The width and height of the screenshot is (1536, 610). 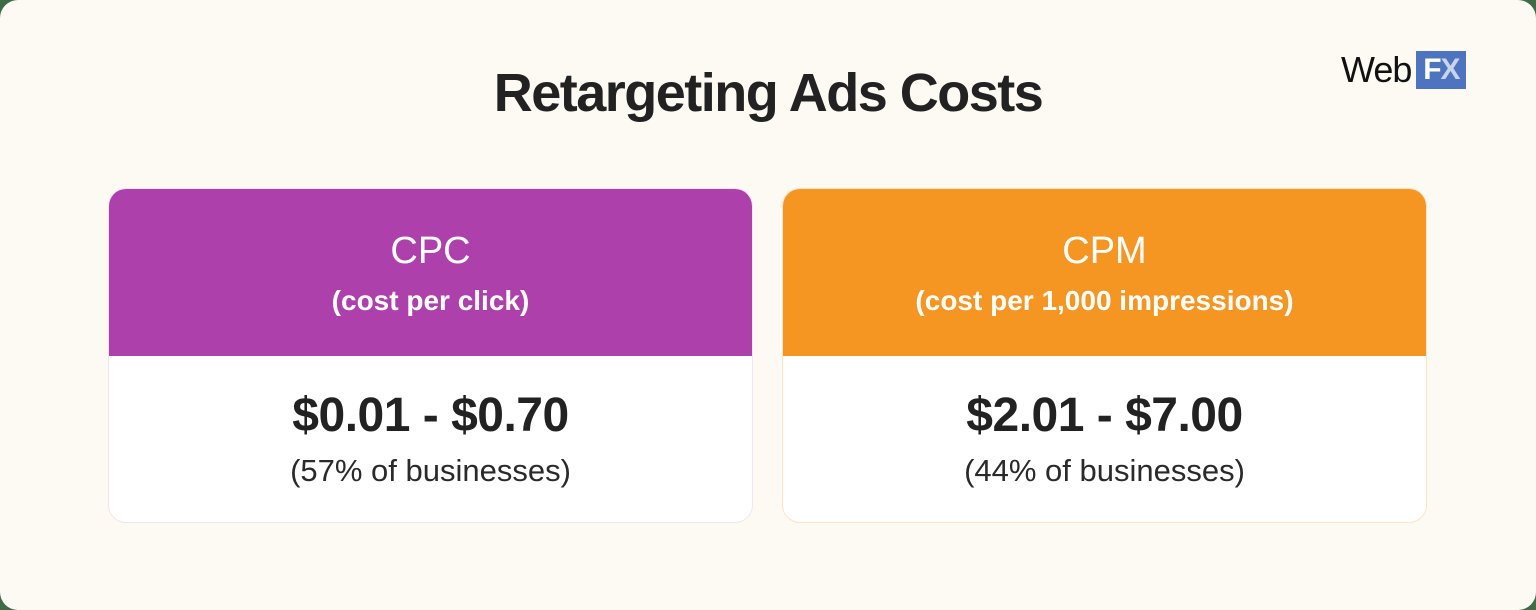 What do you see at coordinates (430, 300) in the screenshot?
I see `cpc-description: (cost per click)` at bounding box center [430, 300].